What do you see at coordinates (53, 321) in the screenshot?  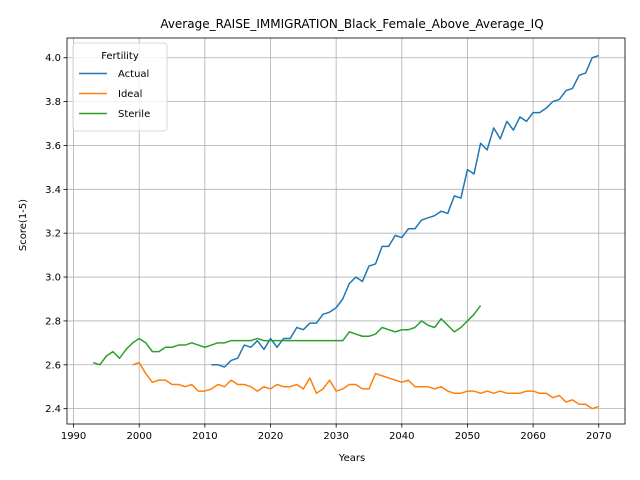 I see `y-tick-label: 2.8` at bounding box center [53, 321].